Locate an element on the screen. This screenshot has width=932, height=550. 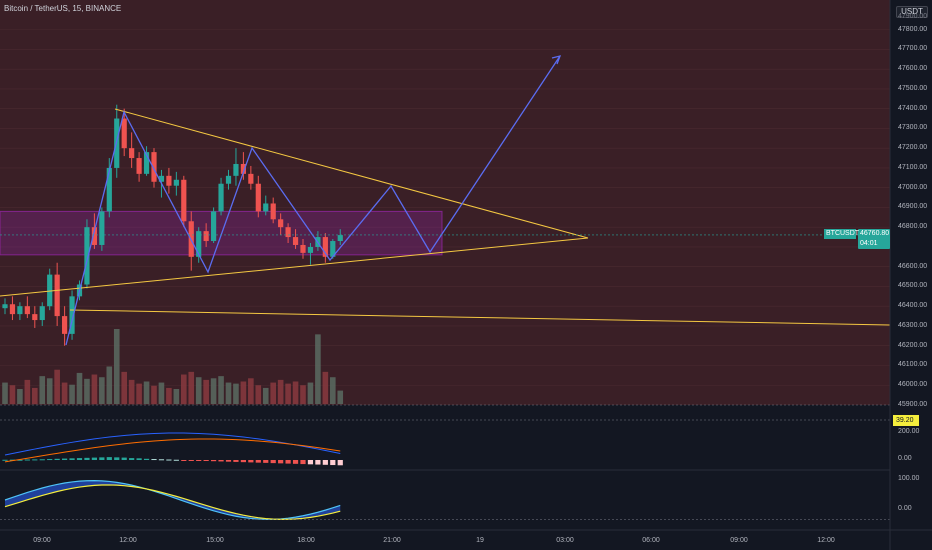
price-axis-clipped-label: 47900.00 is located at coordinates (913, 16).